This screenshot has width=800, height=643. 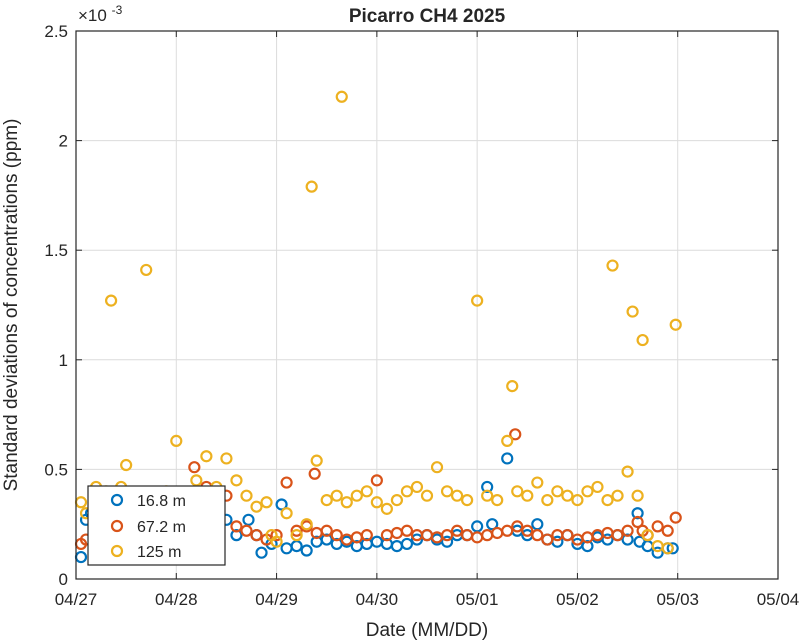 I want to click on x-tick-label: 05/02, so click(x=577, y=599).